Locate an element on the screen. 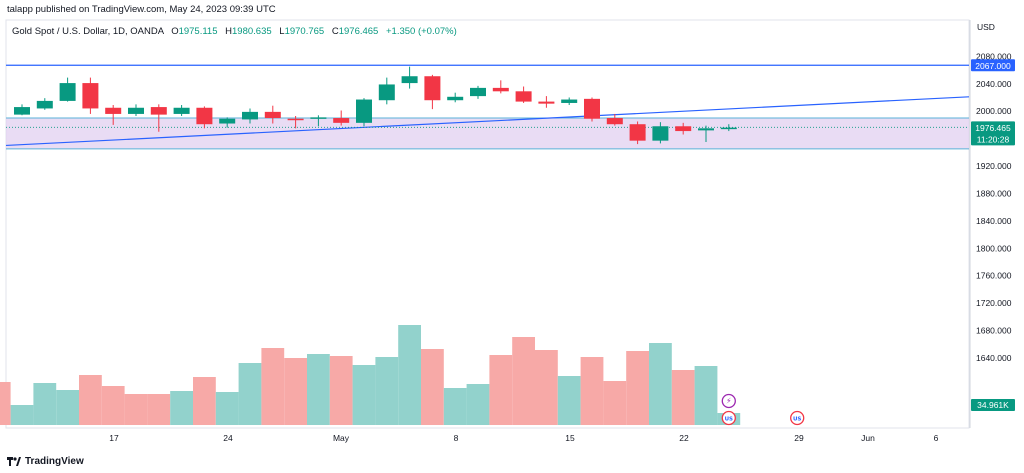 This screenshot has height=473, width=1024. x-tick-7: 29 is located at coordinates (799, 438).